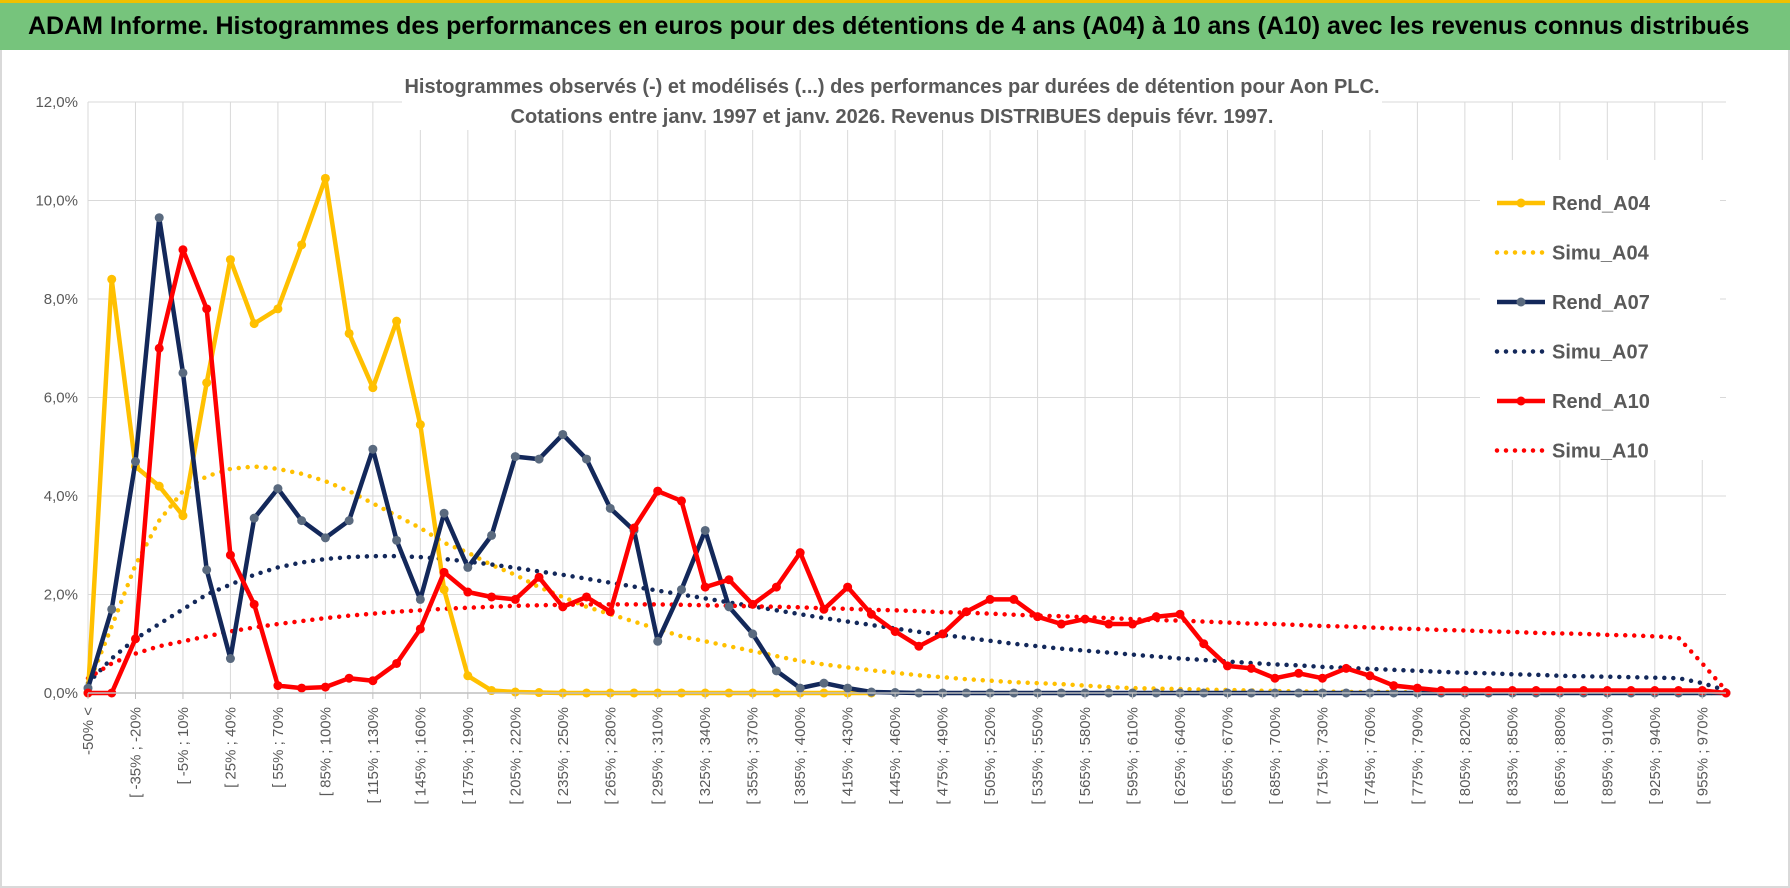 The width and height of the screenshot is (1790, 888). What do you see at coordinates (88, 731) in the screenshot?
I see `x-tick-label: -50% <` at bounding box center [88, 731].